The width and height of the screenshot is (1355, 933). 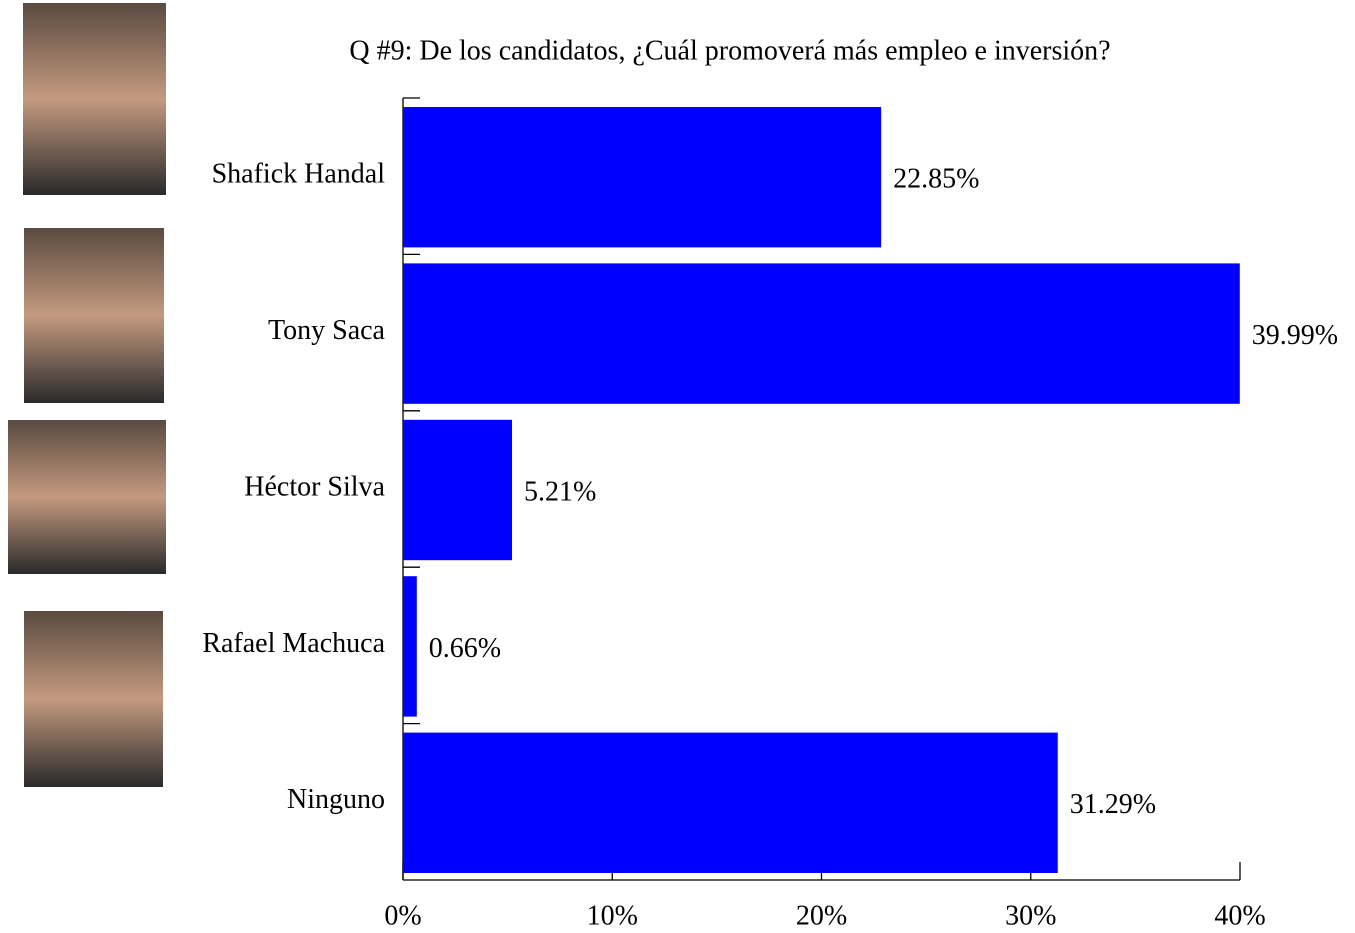 I want to click on value-label: 31.29%, so click(x=1113, y=804).